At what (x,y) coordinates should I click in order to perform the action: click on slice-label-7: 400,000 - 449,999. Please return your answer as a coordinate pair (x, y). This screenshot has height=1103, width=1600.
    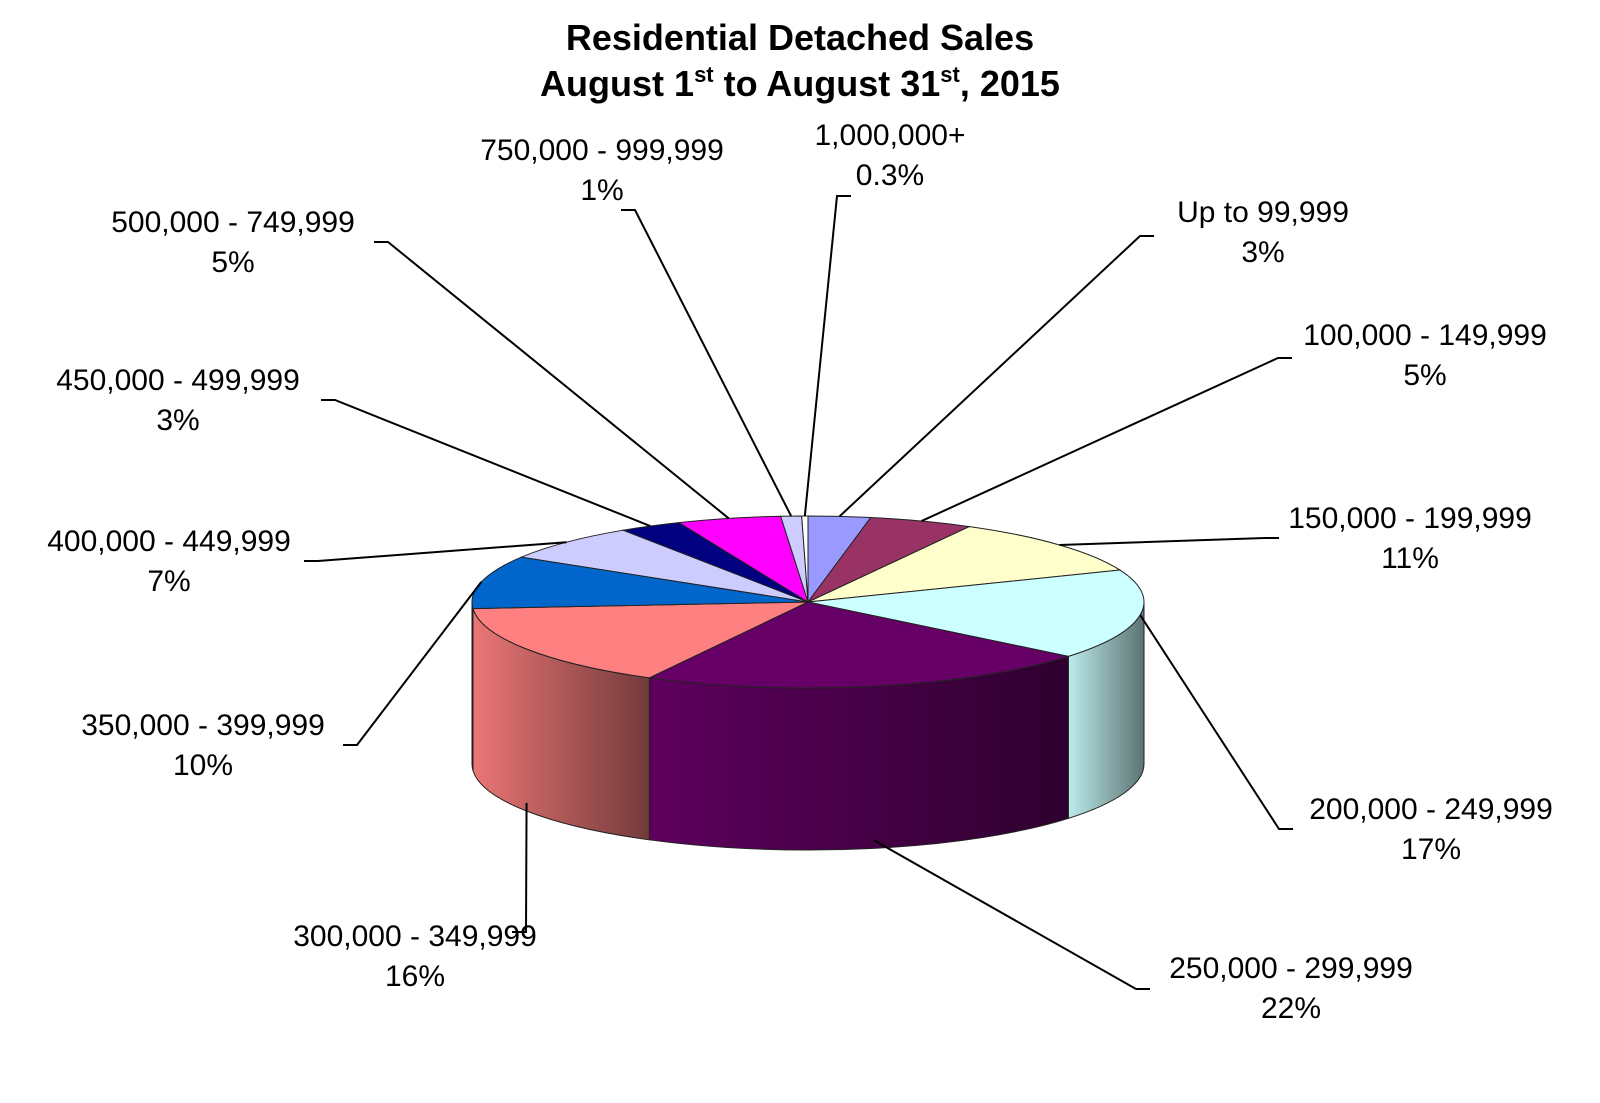
    Looking at the image, I should click on (169, 541).